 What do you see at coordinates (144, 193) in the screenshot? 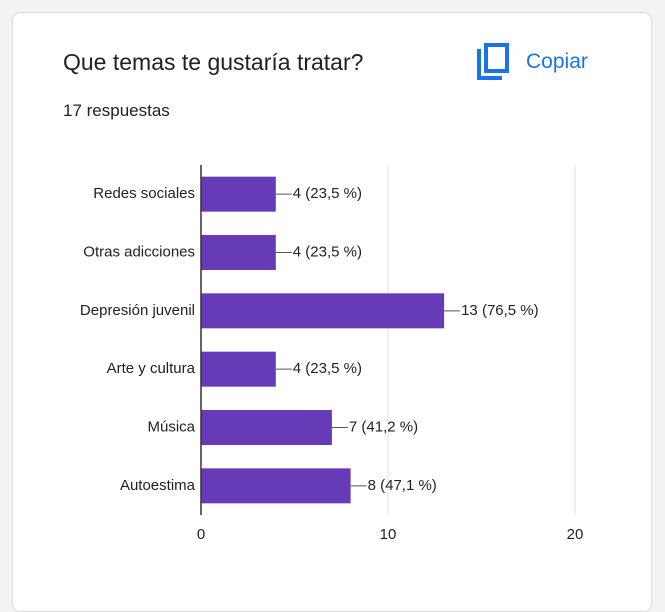
I see `y-tick-label: Redes sociales` at bounding box center [144, 193].